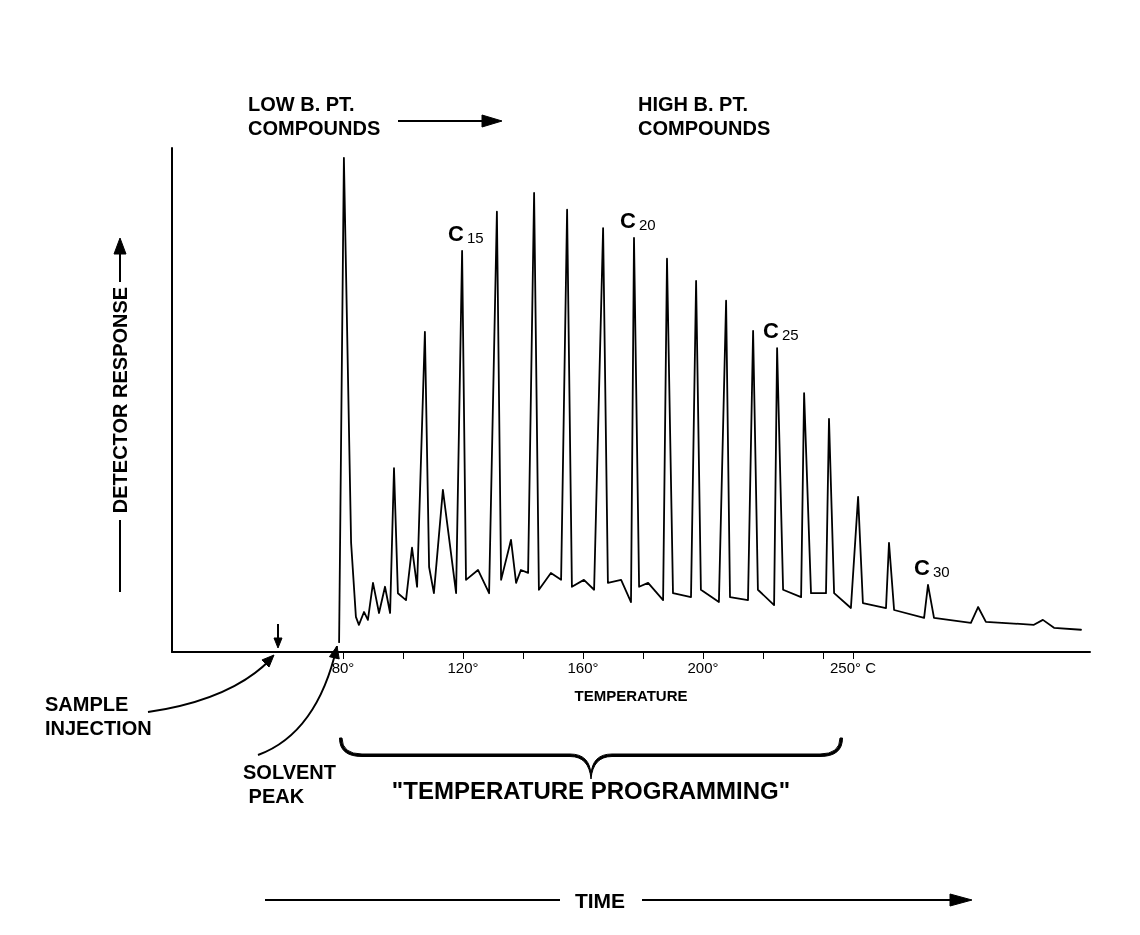 The image size is (1140, 935). Describe the element at coordinates (631, 695) in the screenshot. I see `x-axis-title: TEMPERATURE` at that location.